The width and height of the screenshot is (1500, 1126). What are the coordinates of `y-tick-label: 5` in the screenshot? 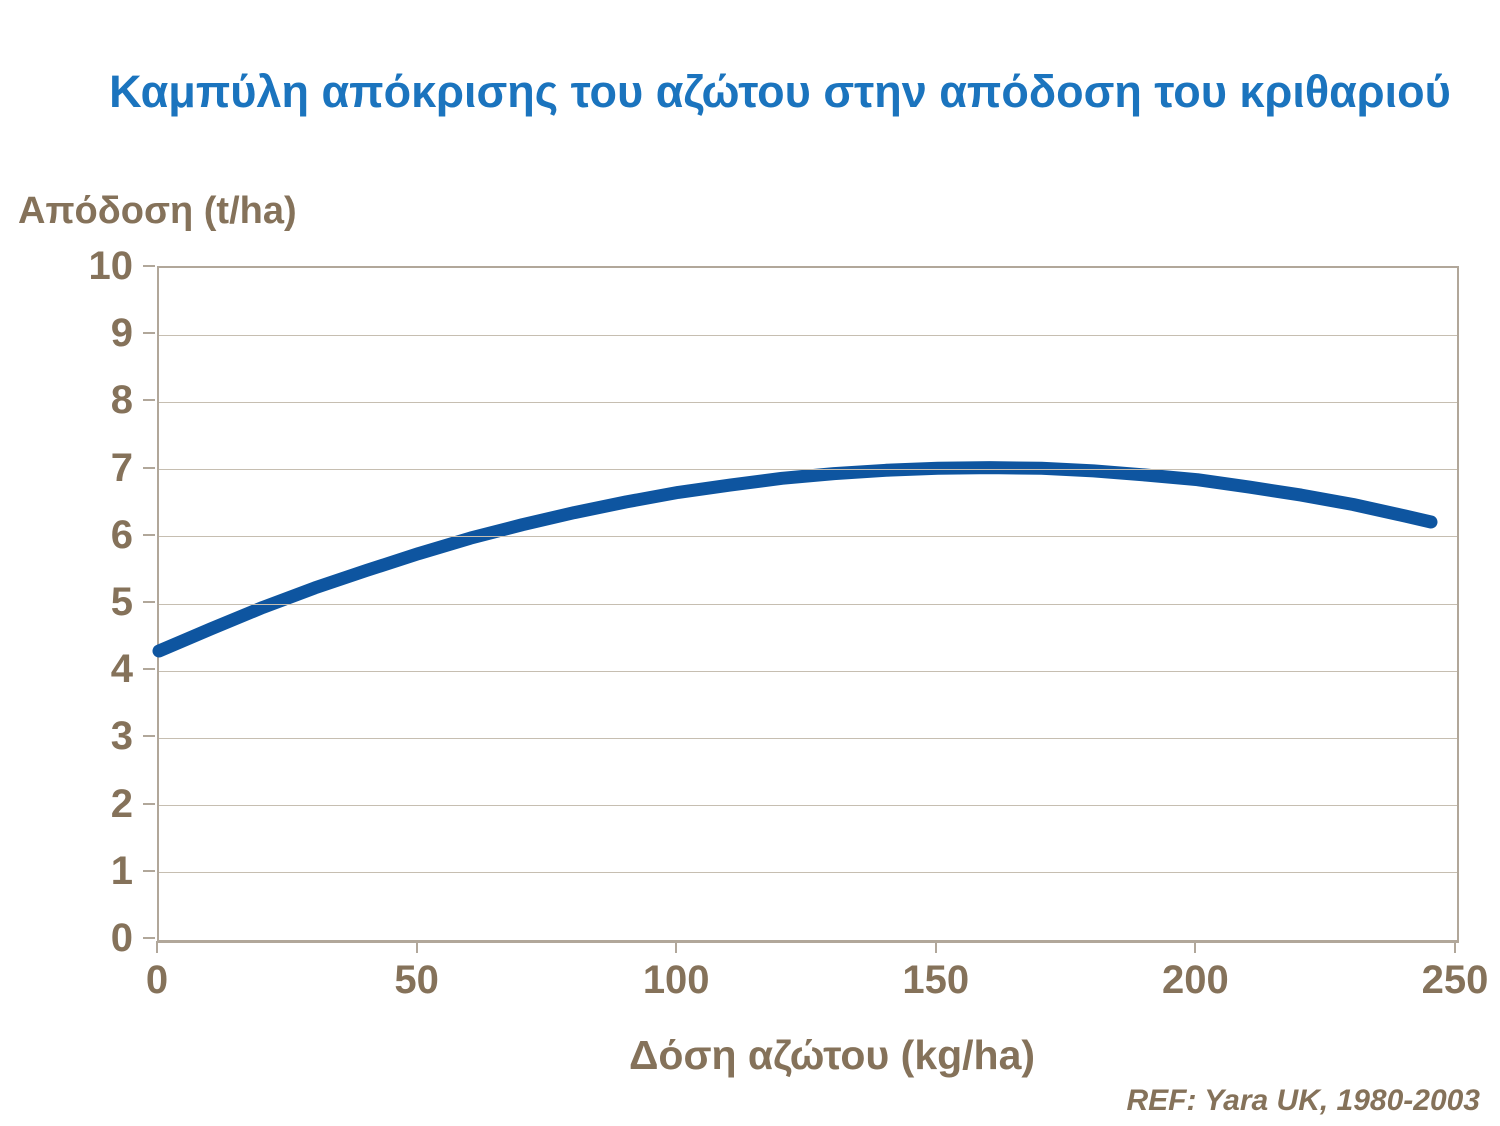 It's located at (121, 602).